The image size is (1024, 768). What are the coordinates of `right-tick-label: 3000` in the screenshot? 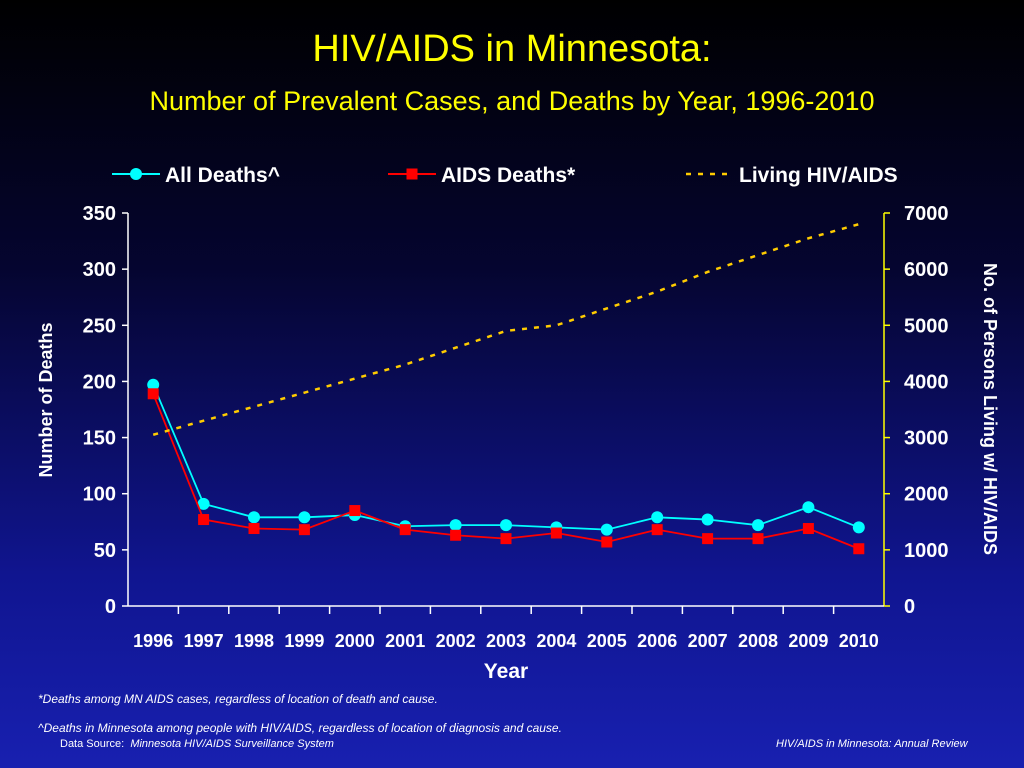 It's located at (926, 439).